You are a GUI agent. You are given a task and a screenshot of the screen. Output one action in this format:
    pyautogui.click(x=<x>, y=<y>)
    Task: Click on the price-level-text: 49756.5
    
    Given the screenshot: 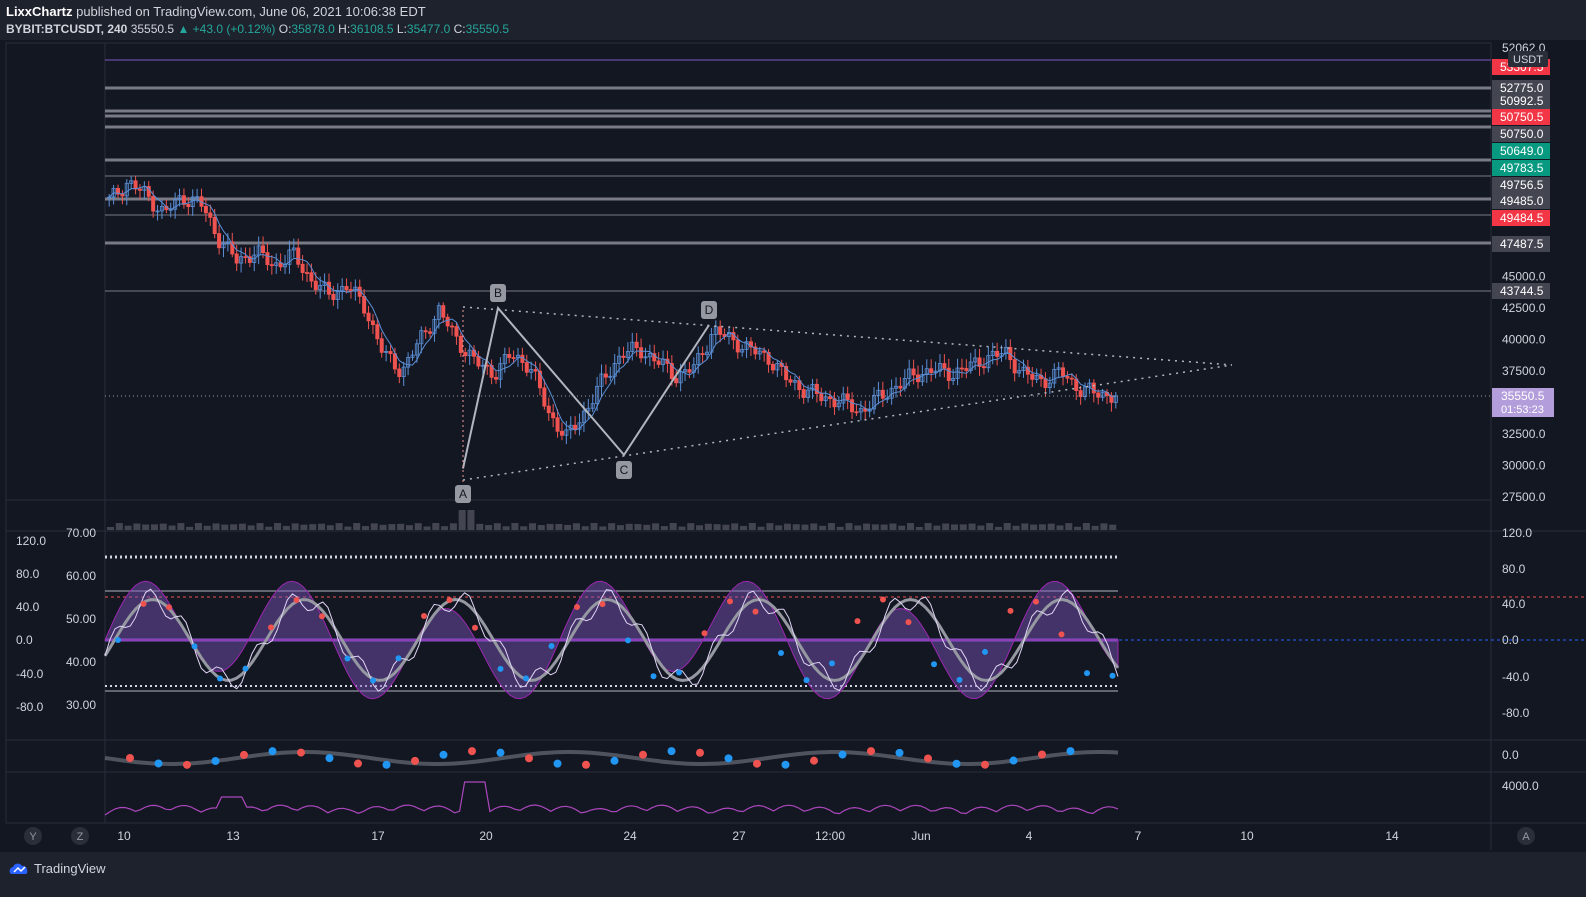 What is the action you would take?
    pyautogui.click(x=1522, y=185)
    